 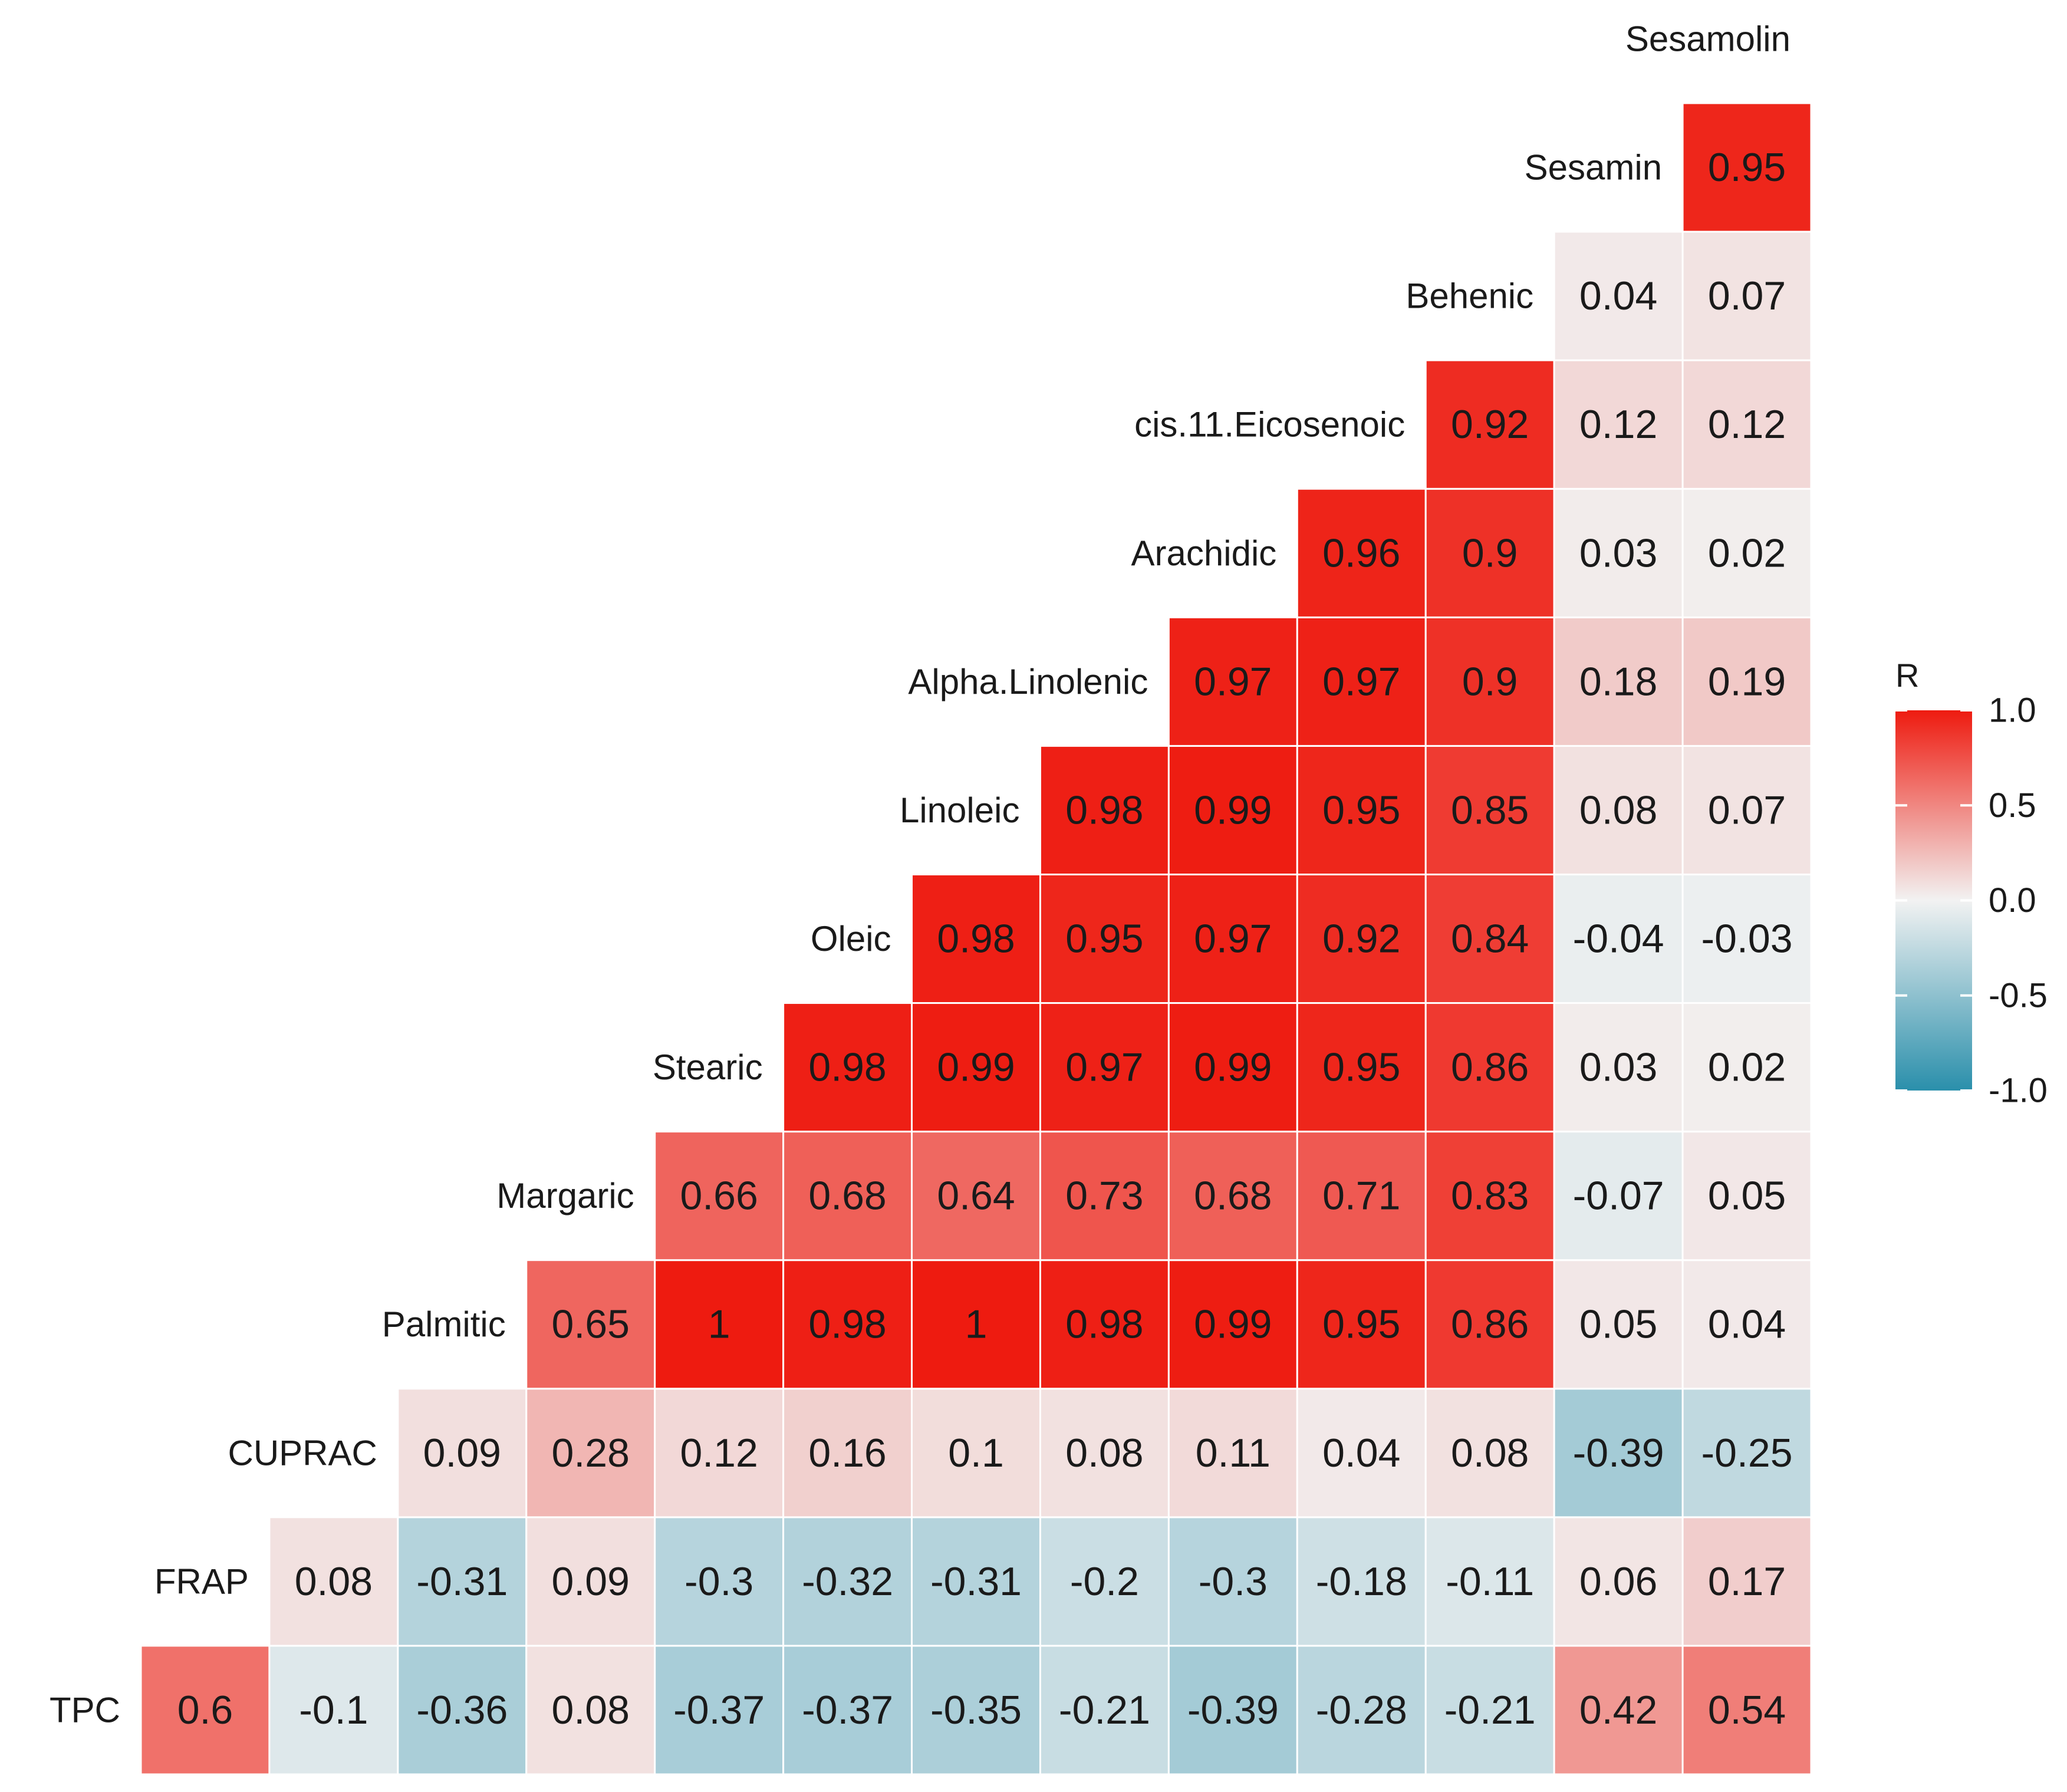 What do you see at coordinates (1490, 939) in the screenshot?
I see `cell-value-label: 0.84` at bounding box center [1490, 939].